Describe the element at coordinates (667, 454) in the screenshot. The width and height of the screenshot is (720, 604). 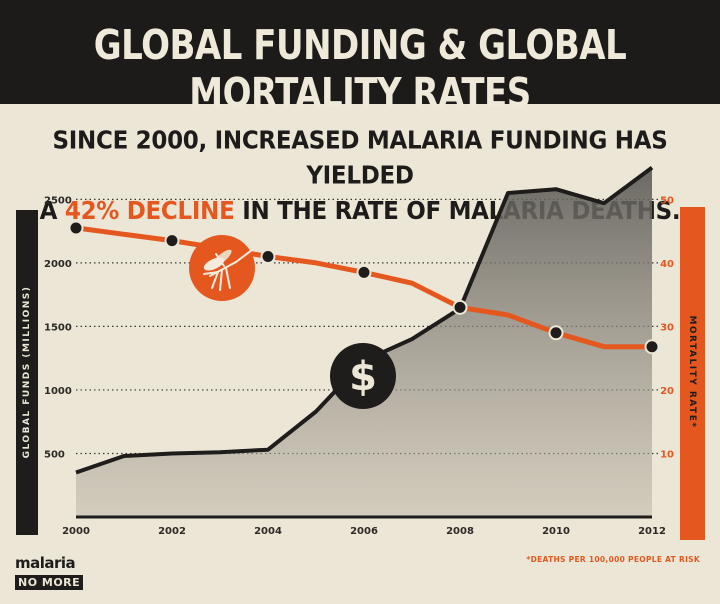
I see `right-tick-label: 10` at that location.